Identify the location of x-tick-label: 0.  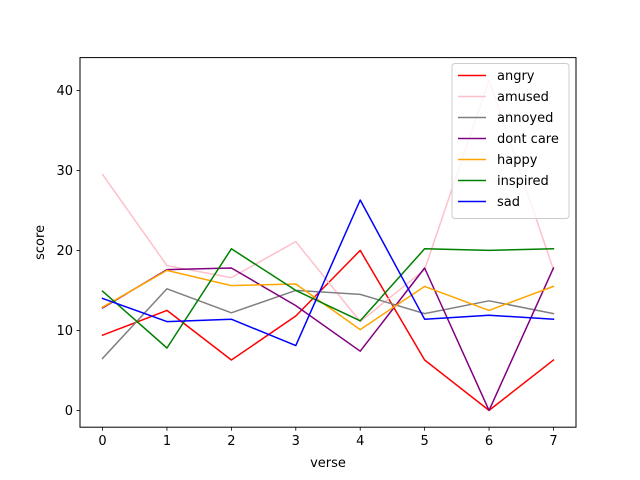
(102, 441).